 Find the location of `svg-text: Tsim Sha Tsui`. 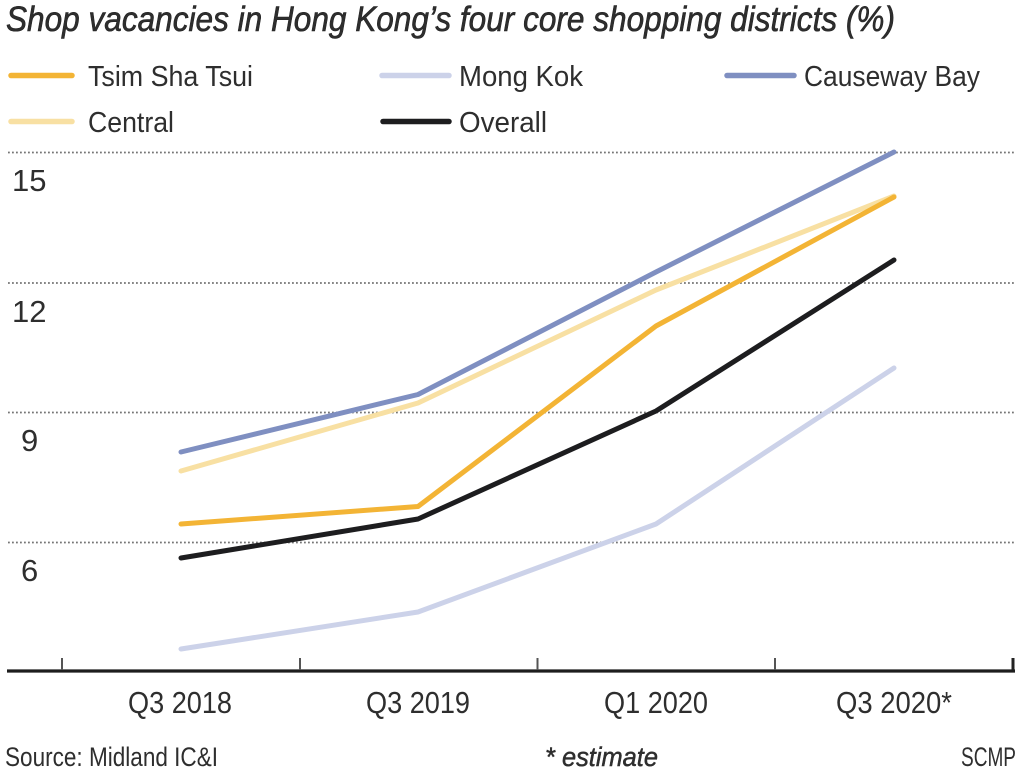

svg-text: Tsim Sha Tsui is located at coordinates (170, 77).